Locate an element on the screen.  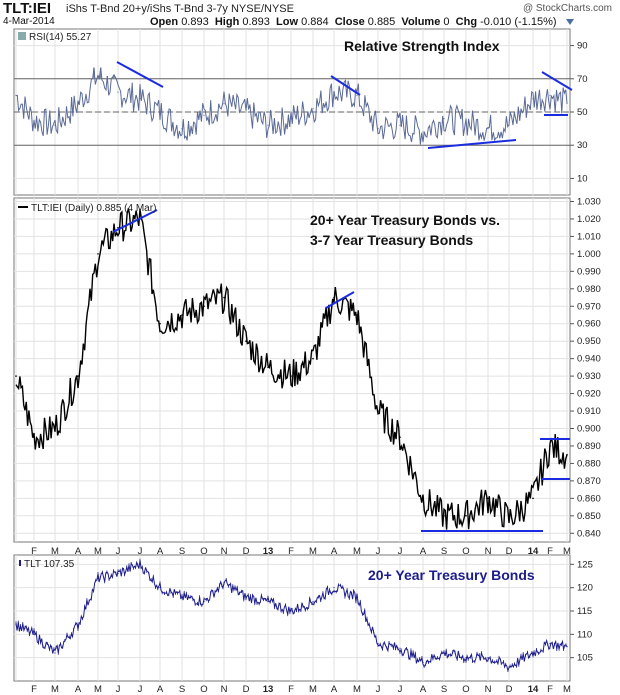
rsi-legend: RSI(14) 55.27 is located at coordinates (60, 37).